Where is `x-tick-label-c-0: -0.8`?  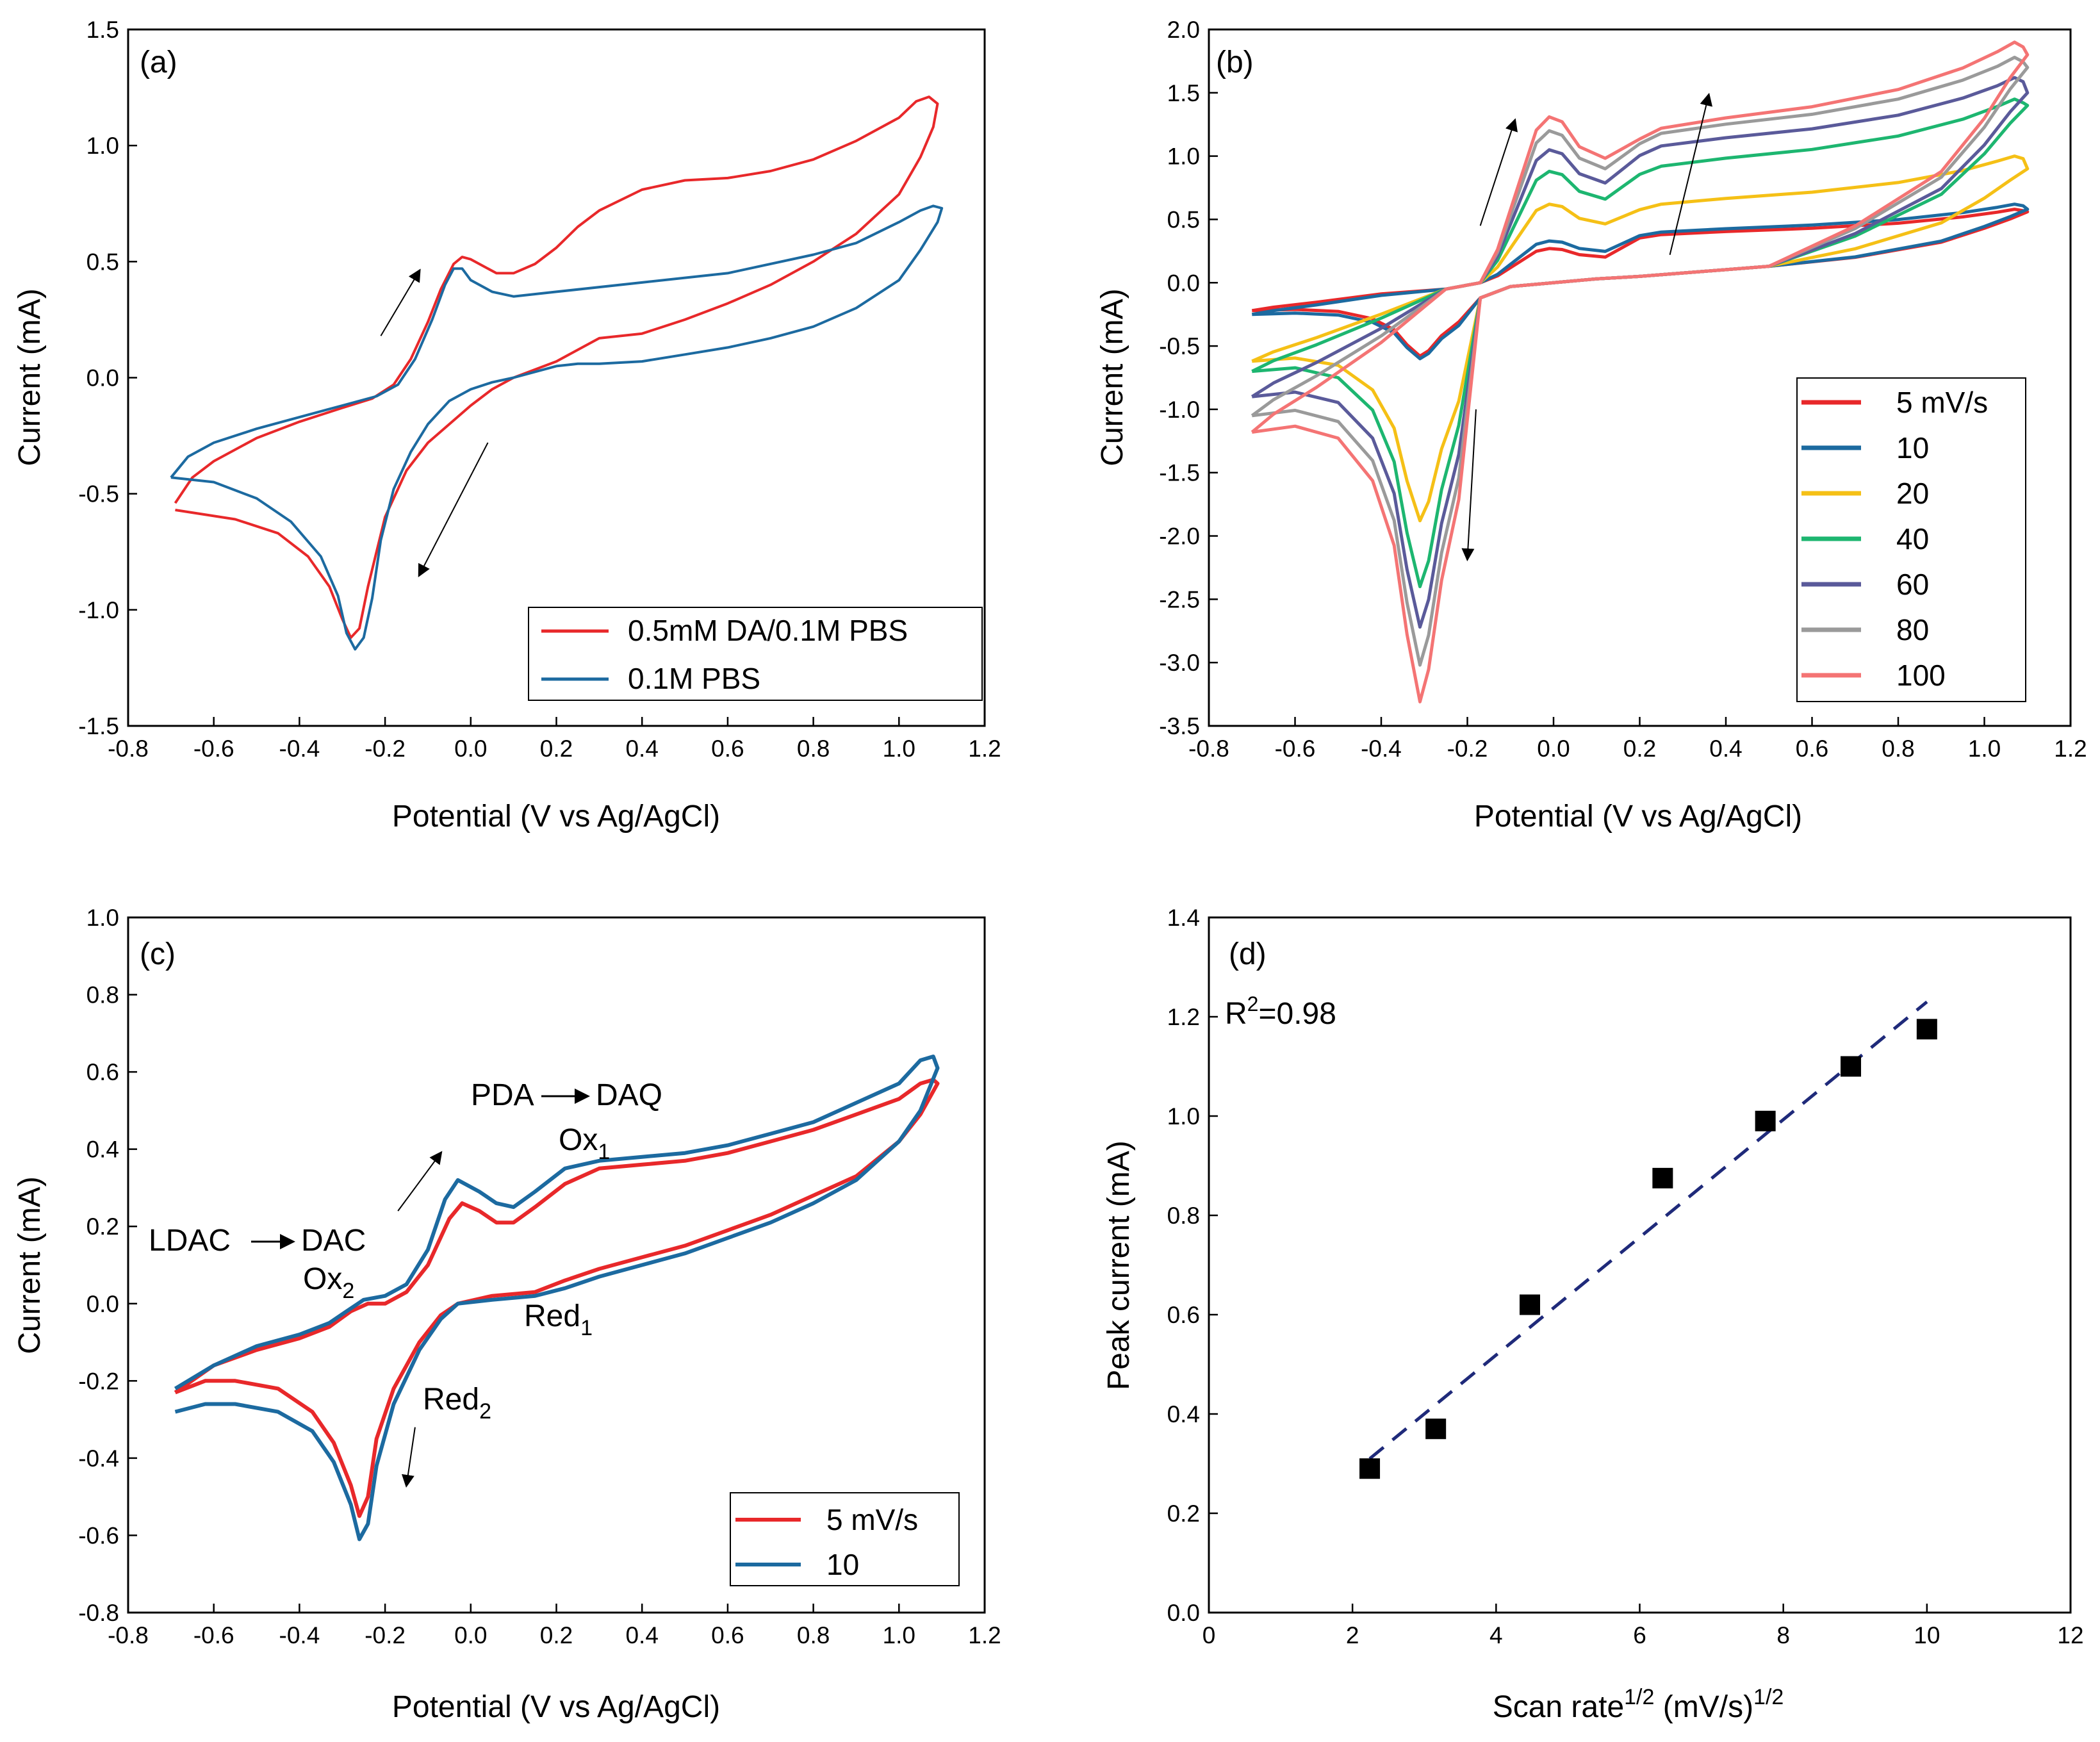 x-tick-label-c-0: -0.8 is located at coordinates (128, 1635).